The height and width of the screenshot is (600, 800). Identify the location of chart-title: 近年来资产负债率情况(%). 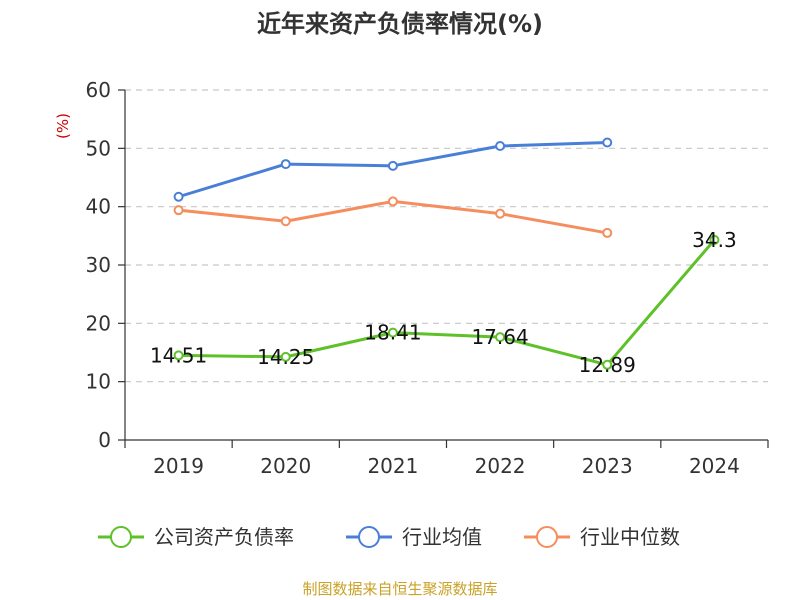
(400, 24).